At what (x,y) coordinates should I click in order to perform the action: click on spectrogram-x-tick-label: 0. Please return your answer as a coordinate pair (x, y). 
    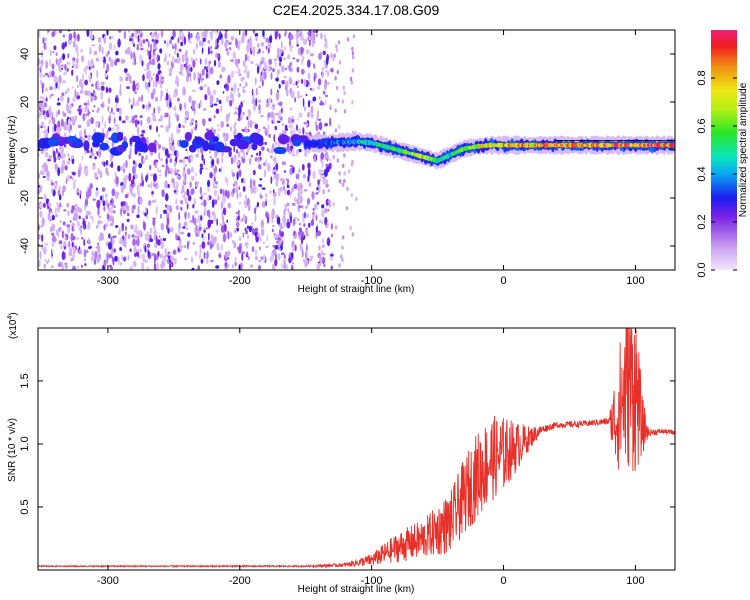
    Looking at the image, I should click on (503, 281).